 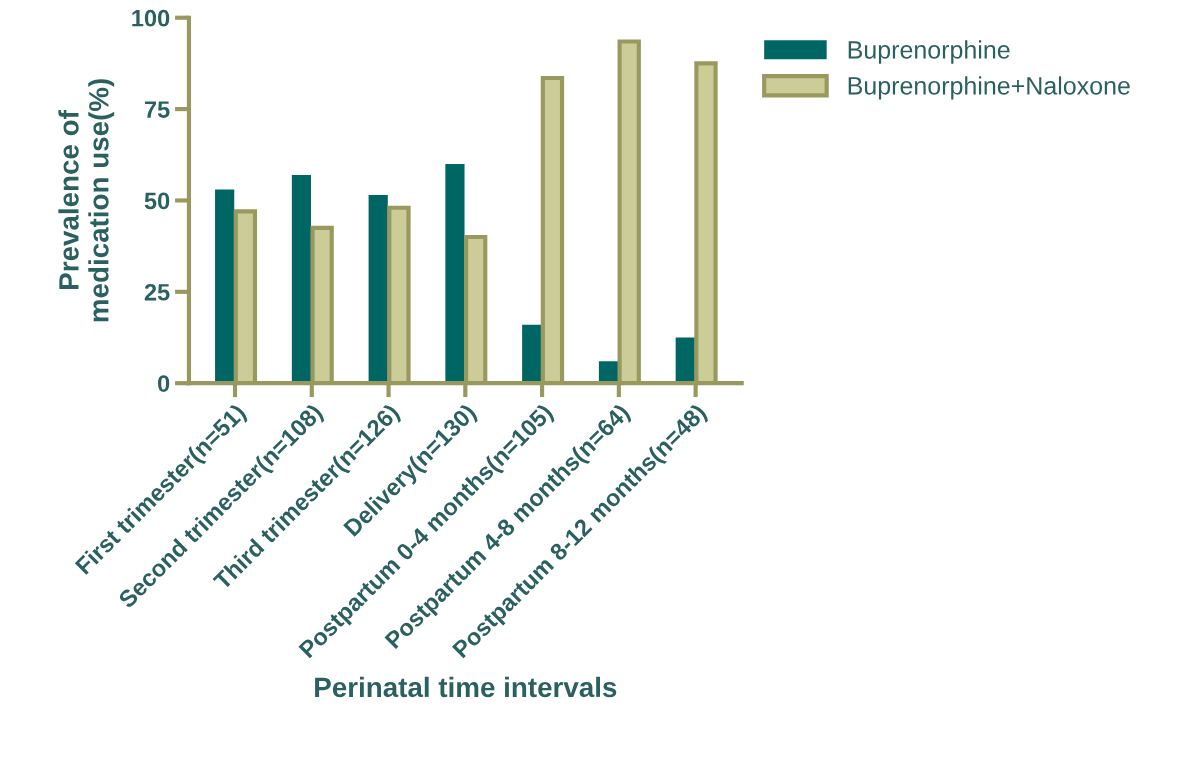 What do you see at coordinates (929, 52) in the screenshot?
I see `legend-label: Buprenorphine` at bounding box center [929, 52].